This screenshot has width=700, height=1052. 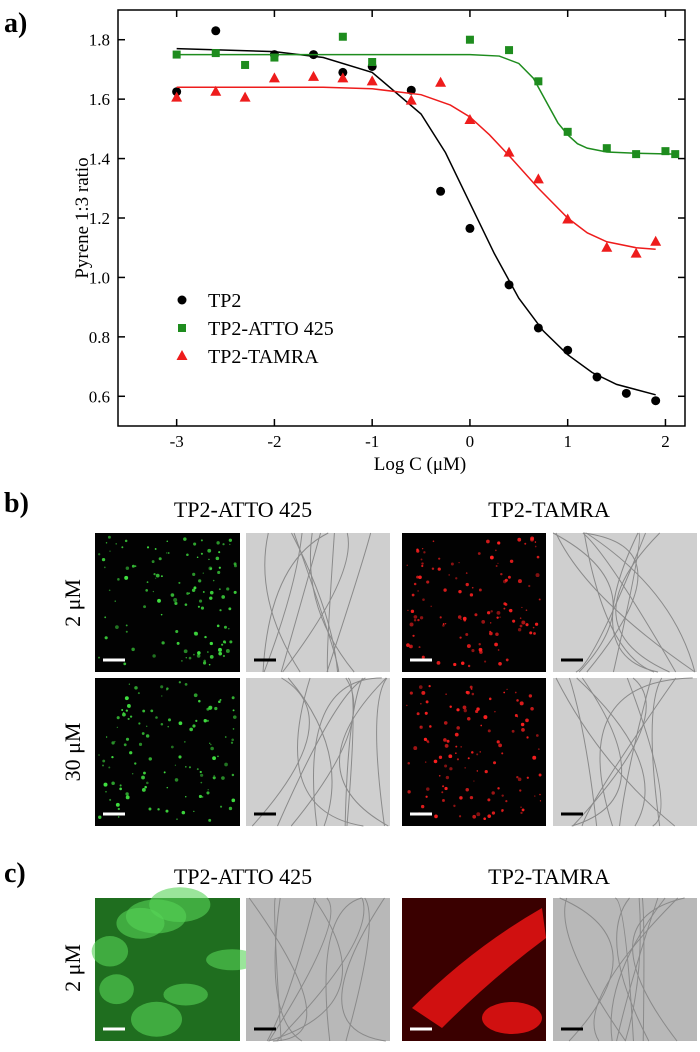 I want to click on row-label: 2 μM, so click(x=72, y=968).